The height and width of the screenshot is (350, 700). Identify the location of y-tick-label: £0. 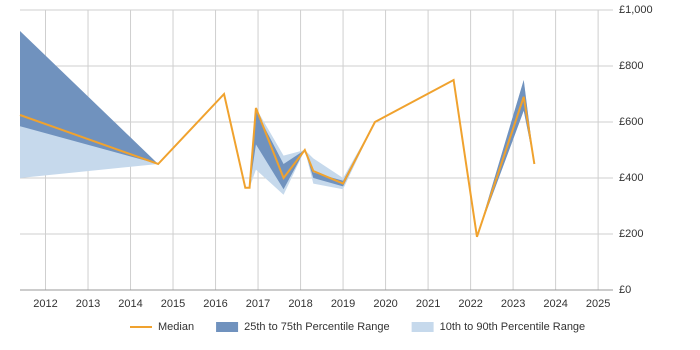
(625, 290).